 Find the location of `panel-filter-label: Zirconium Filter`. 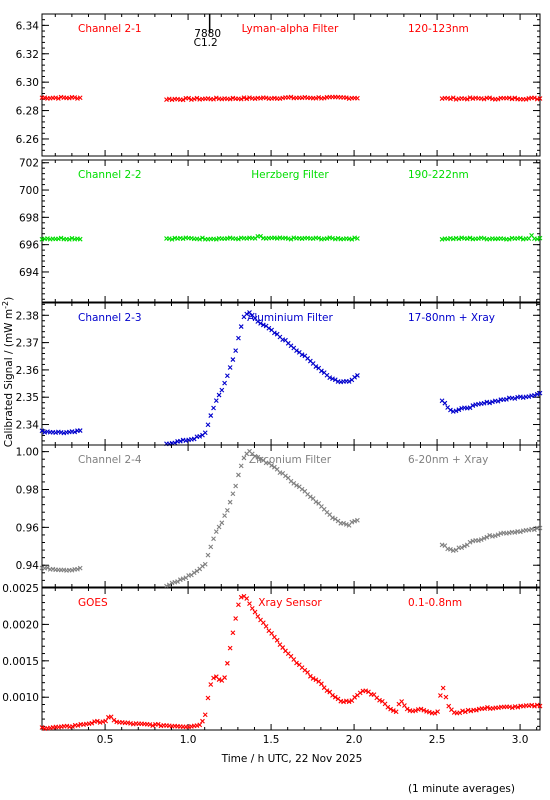

panel-filter-label: Zirconium Filter is located at coordinates (290, 460).